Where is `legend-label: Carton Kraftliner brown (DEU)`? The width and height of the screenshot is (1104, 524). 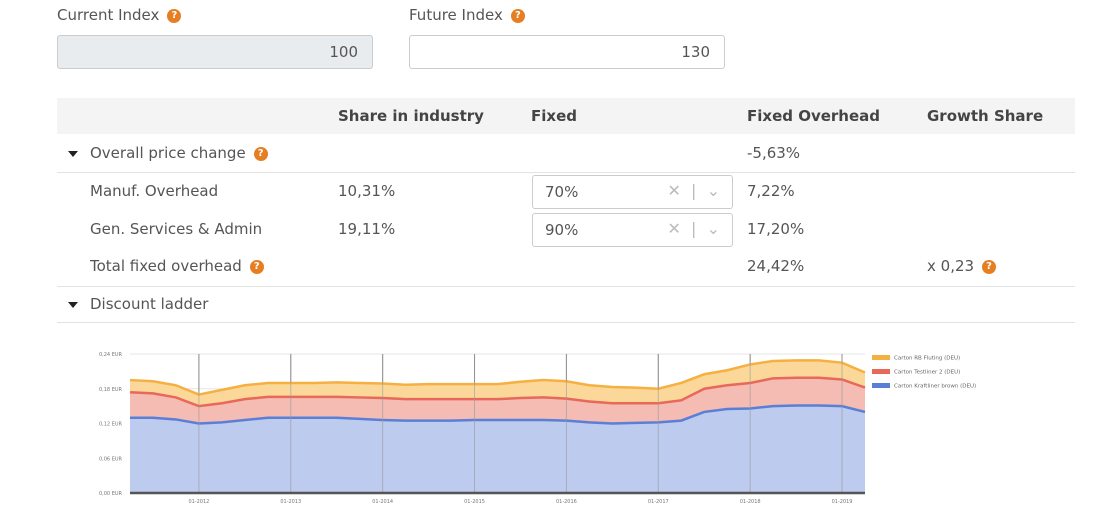
legend-label: Carton Kraftliner brown (DEU) is located at coordinates (935, 387).